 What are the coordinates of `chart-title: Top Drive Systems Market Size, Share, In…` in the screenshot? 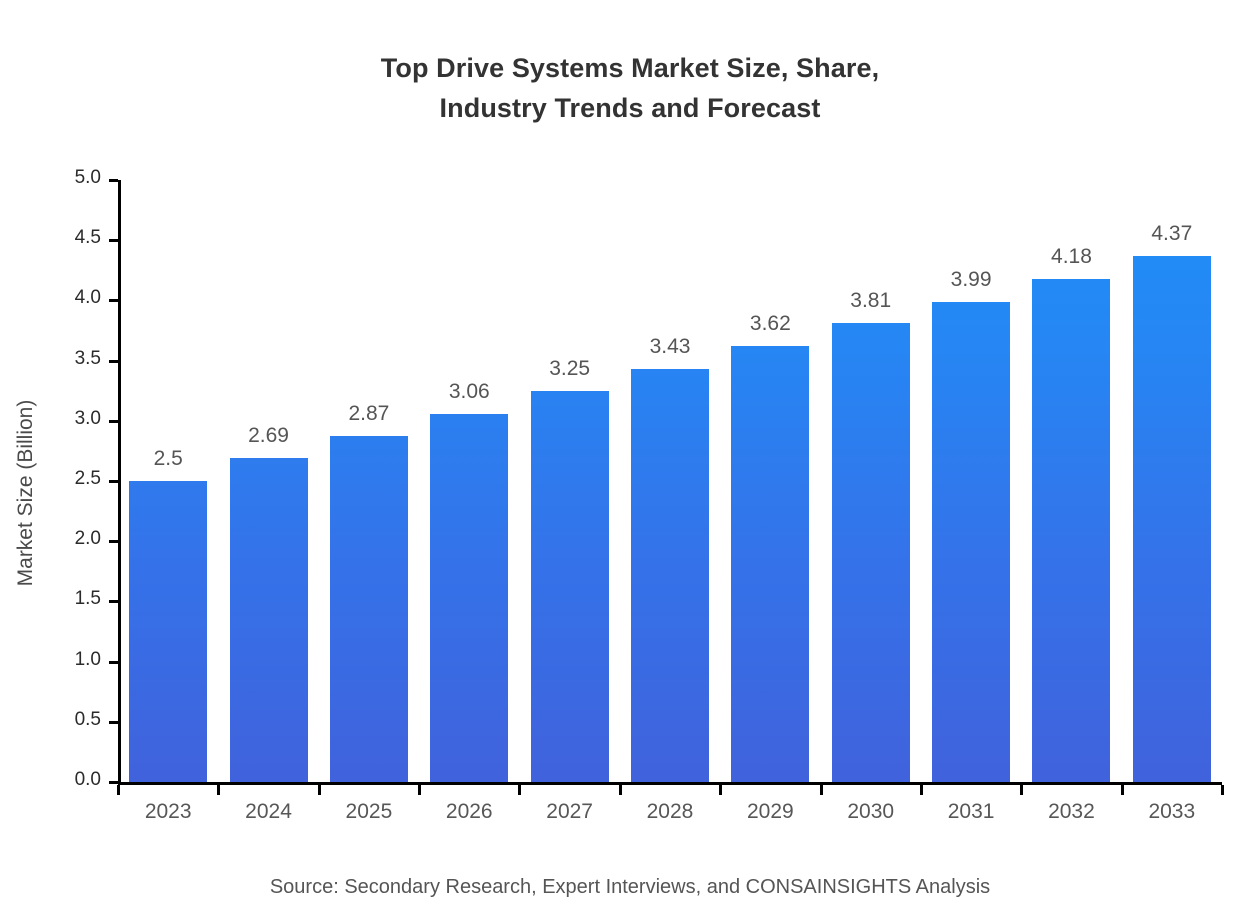 It's located at (630, 88).